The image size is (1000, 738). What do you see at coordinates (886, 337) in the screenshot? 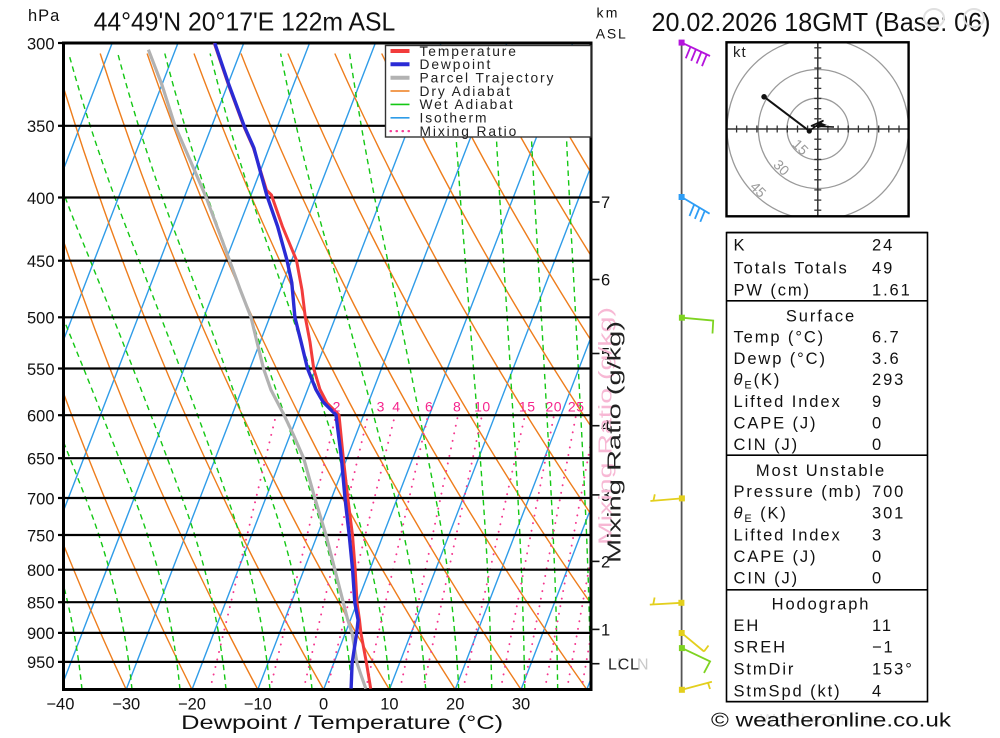
I see `svg-text: 6.7` at bounding box center [886, 337].